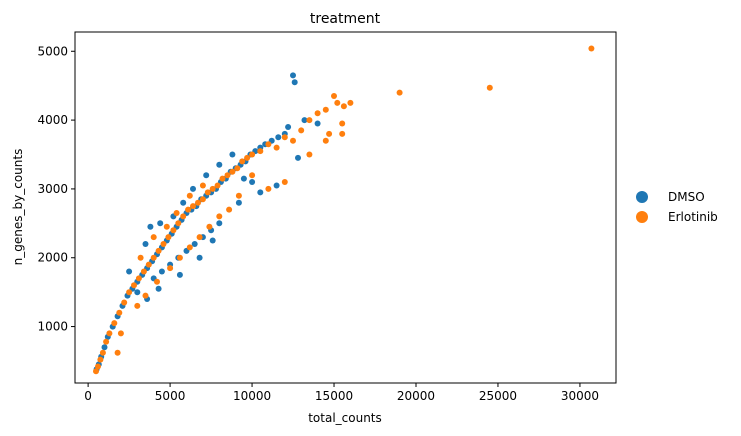  I want to click on x-tick-label-2: 10000, so click(252, 396).